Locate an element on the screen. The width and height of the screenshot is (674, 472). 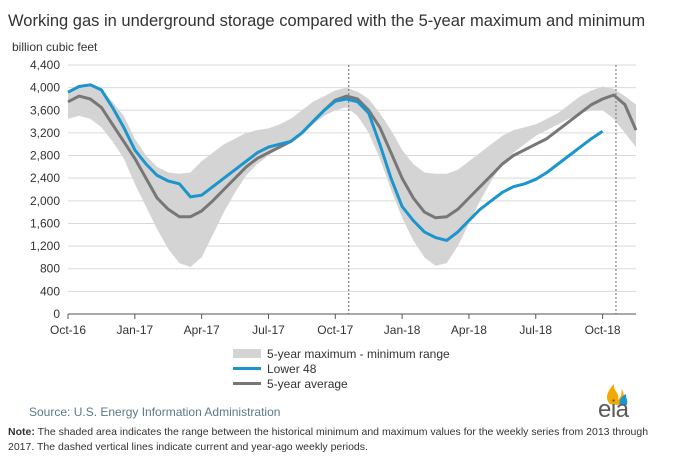
legend-item-avg: 5-year average is located at coordinates (341, 383).